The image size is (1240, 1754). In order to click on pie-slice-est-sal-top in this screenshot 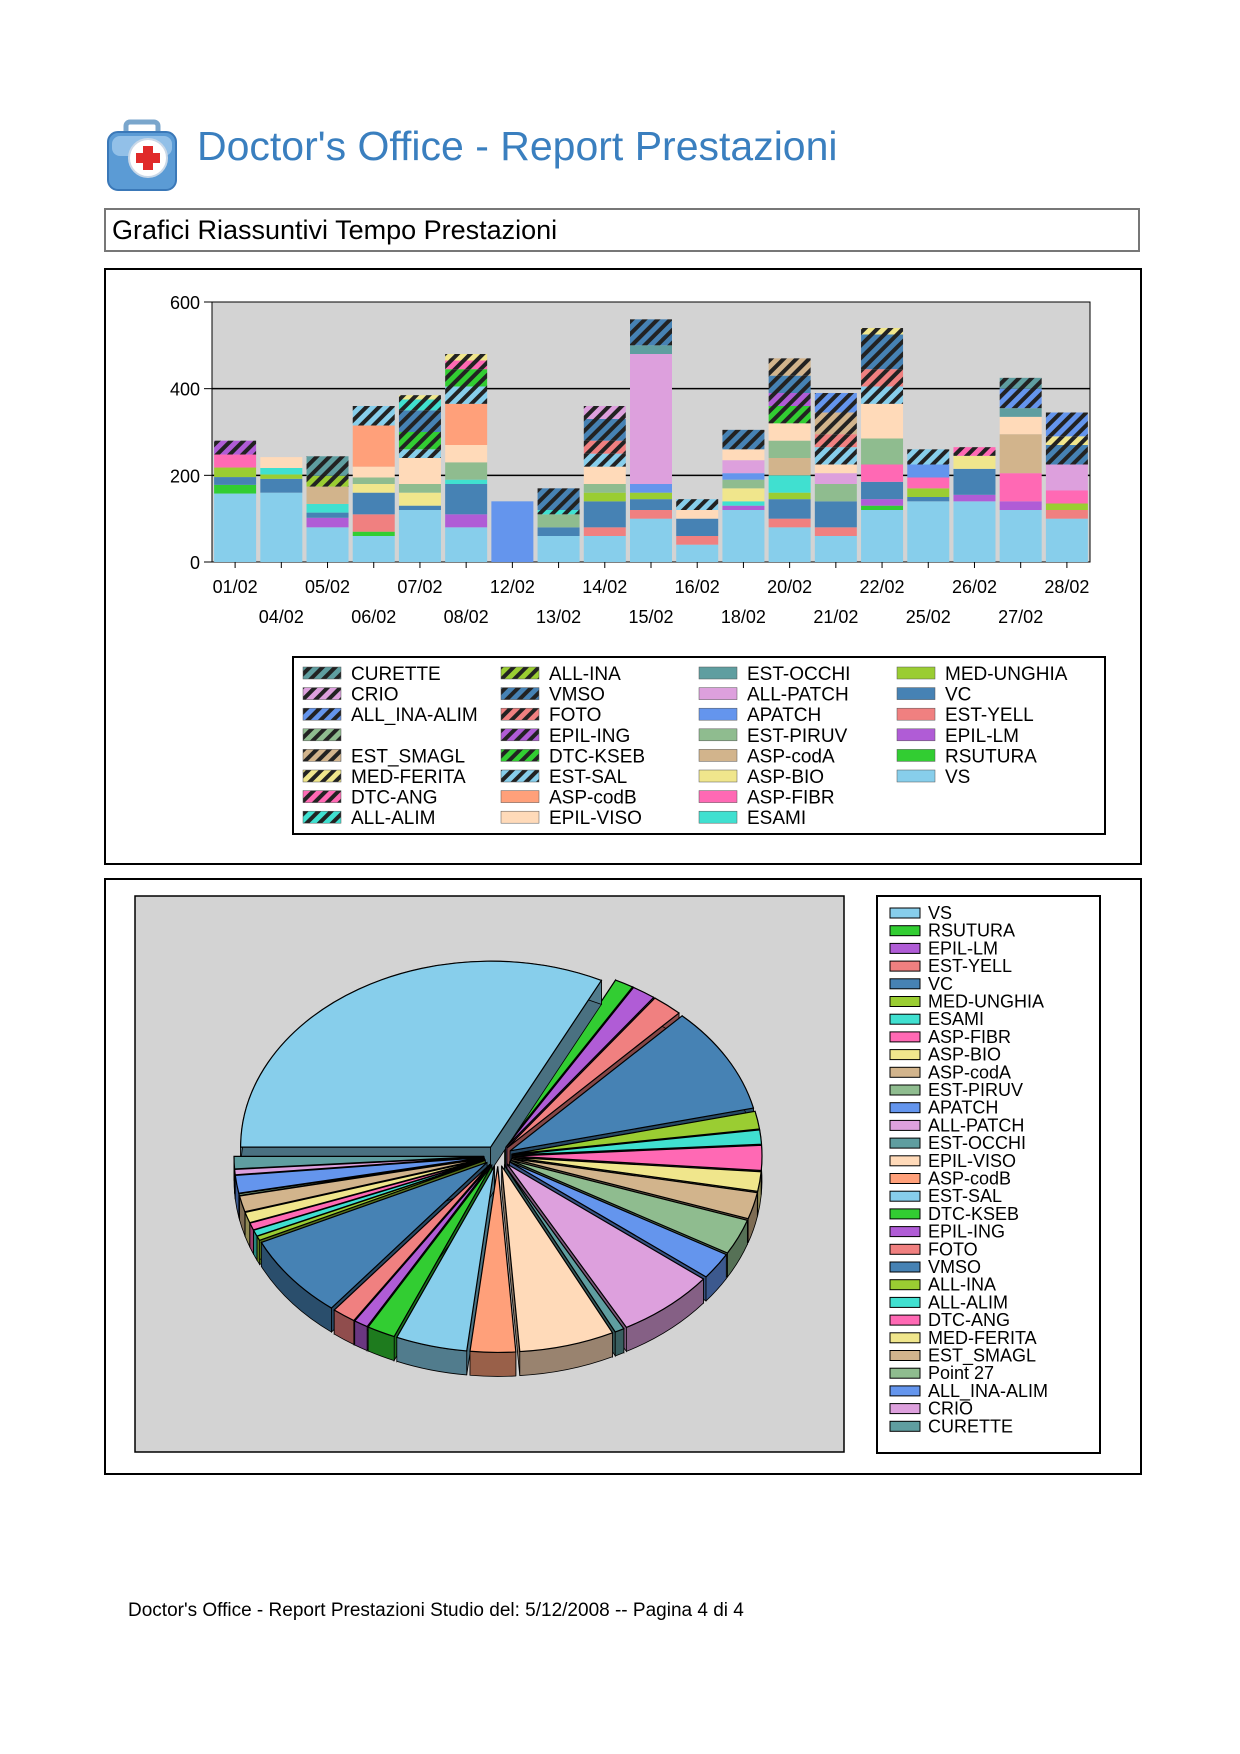, I will do `click(445, 1258)`.